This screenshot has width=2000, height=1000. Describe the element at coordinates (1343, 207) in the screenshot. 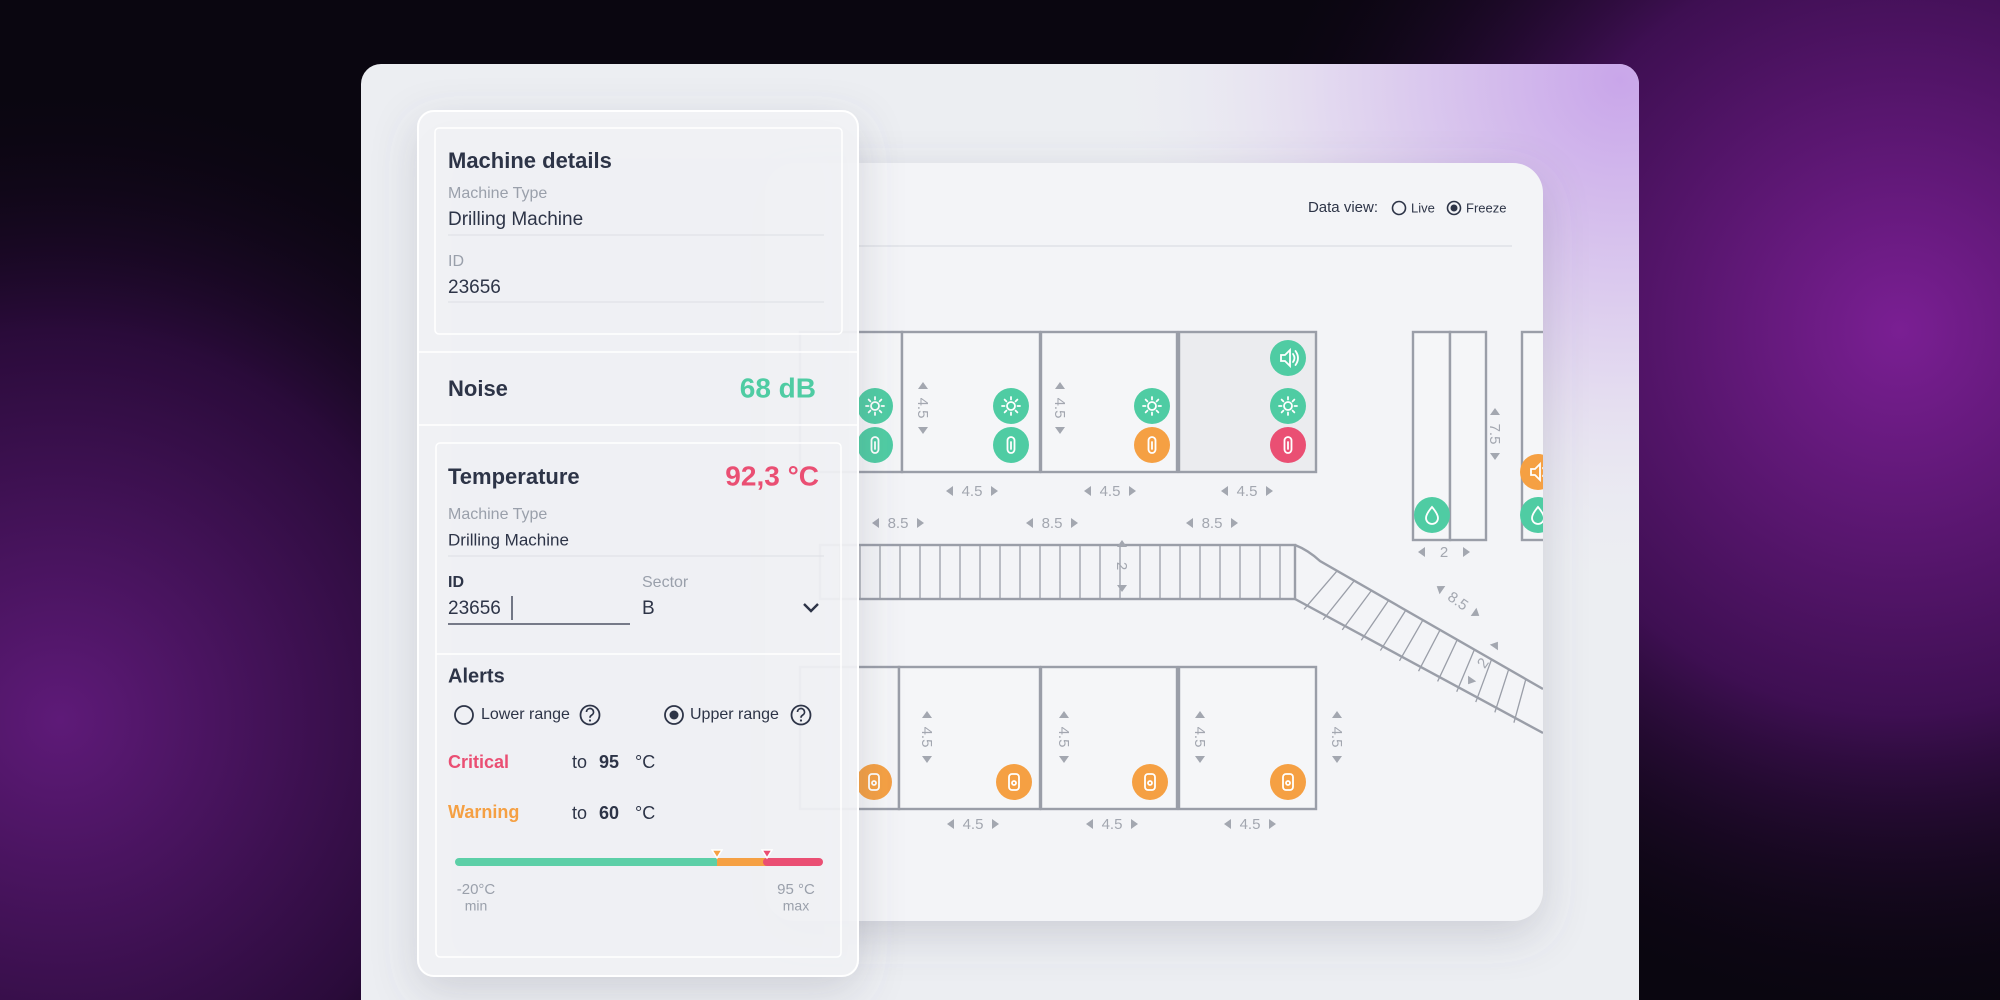

I see `data-view-label: Data view:` at that location.